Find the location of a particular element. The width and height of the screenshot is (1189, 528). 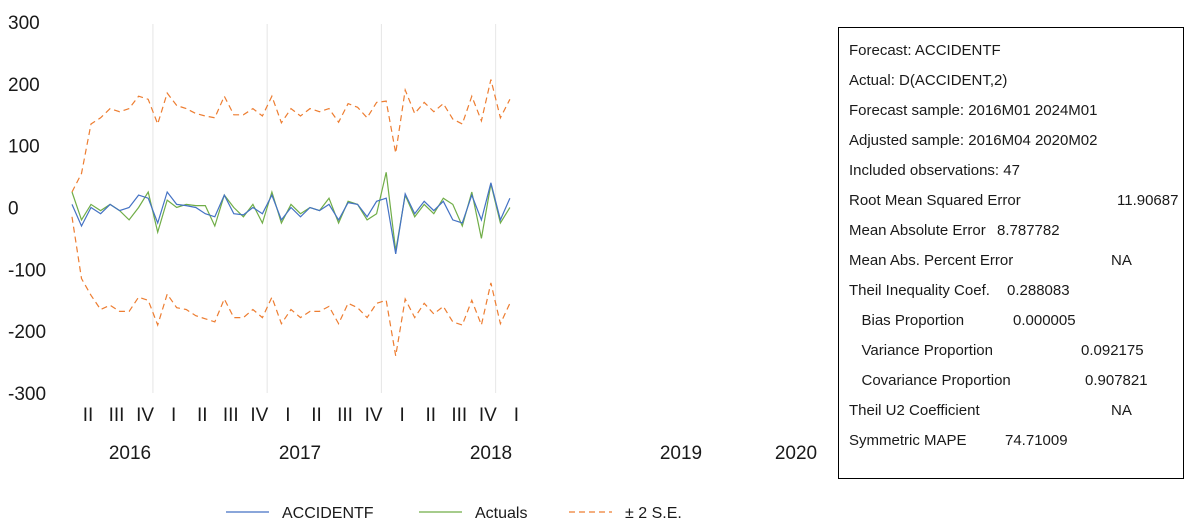

stat-label: Root Mean Squared Error is located at coordinates (935, 200).